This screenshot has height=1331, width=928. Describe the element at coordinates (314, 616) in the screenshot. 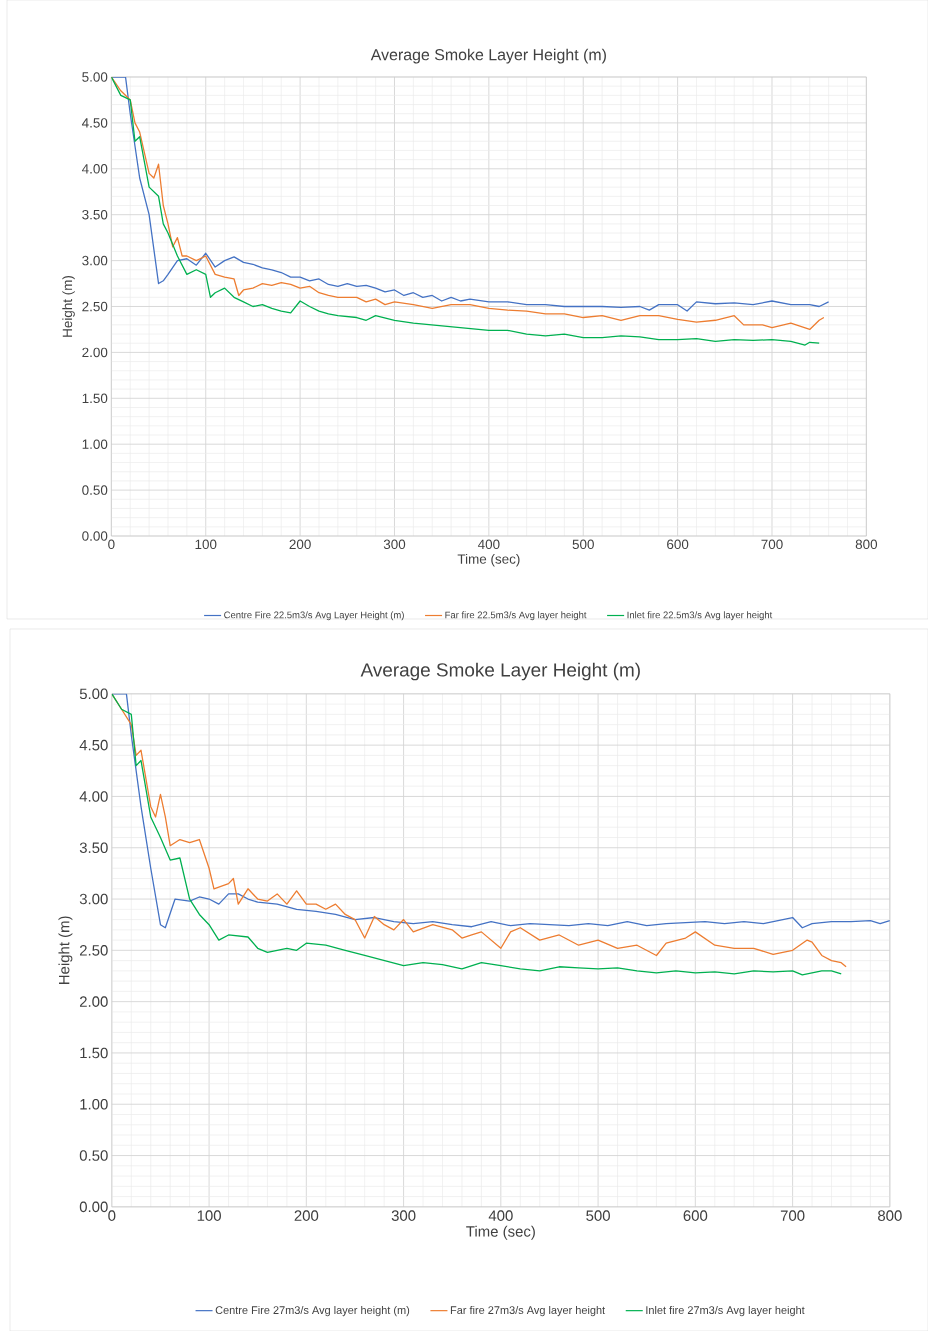

I see `legend-label: Centre Fire 22.5m3/s Avg Layer Height (m)` at that location.